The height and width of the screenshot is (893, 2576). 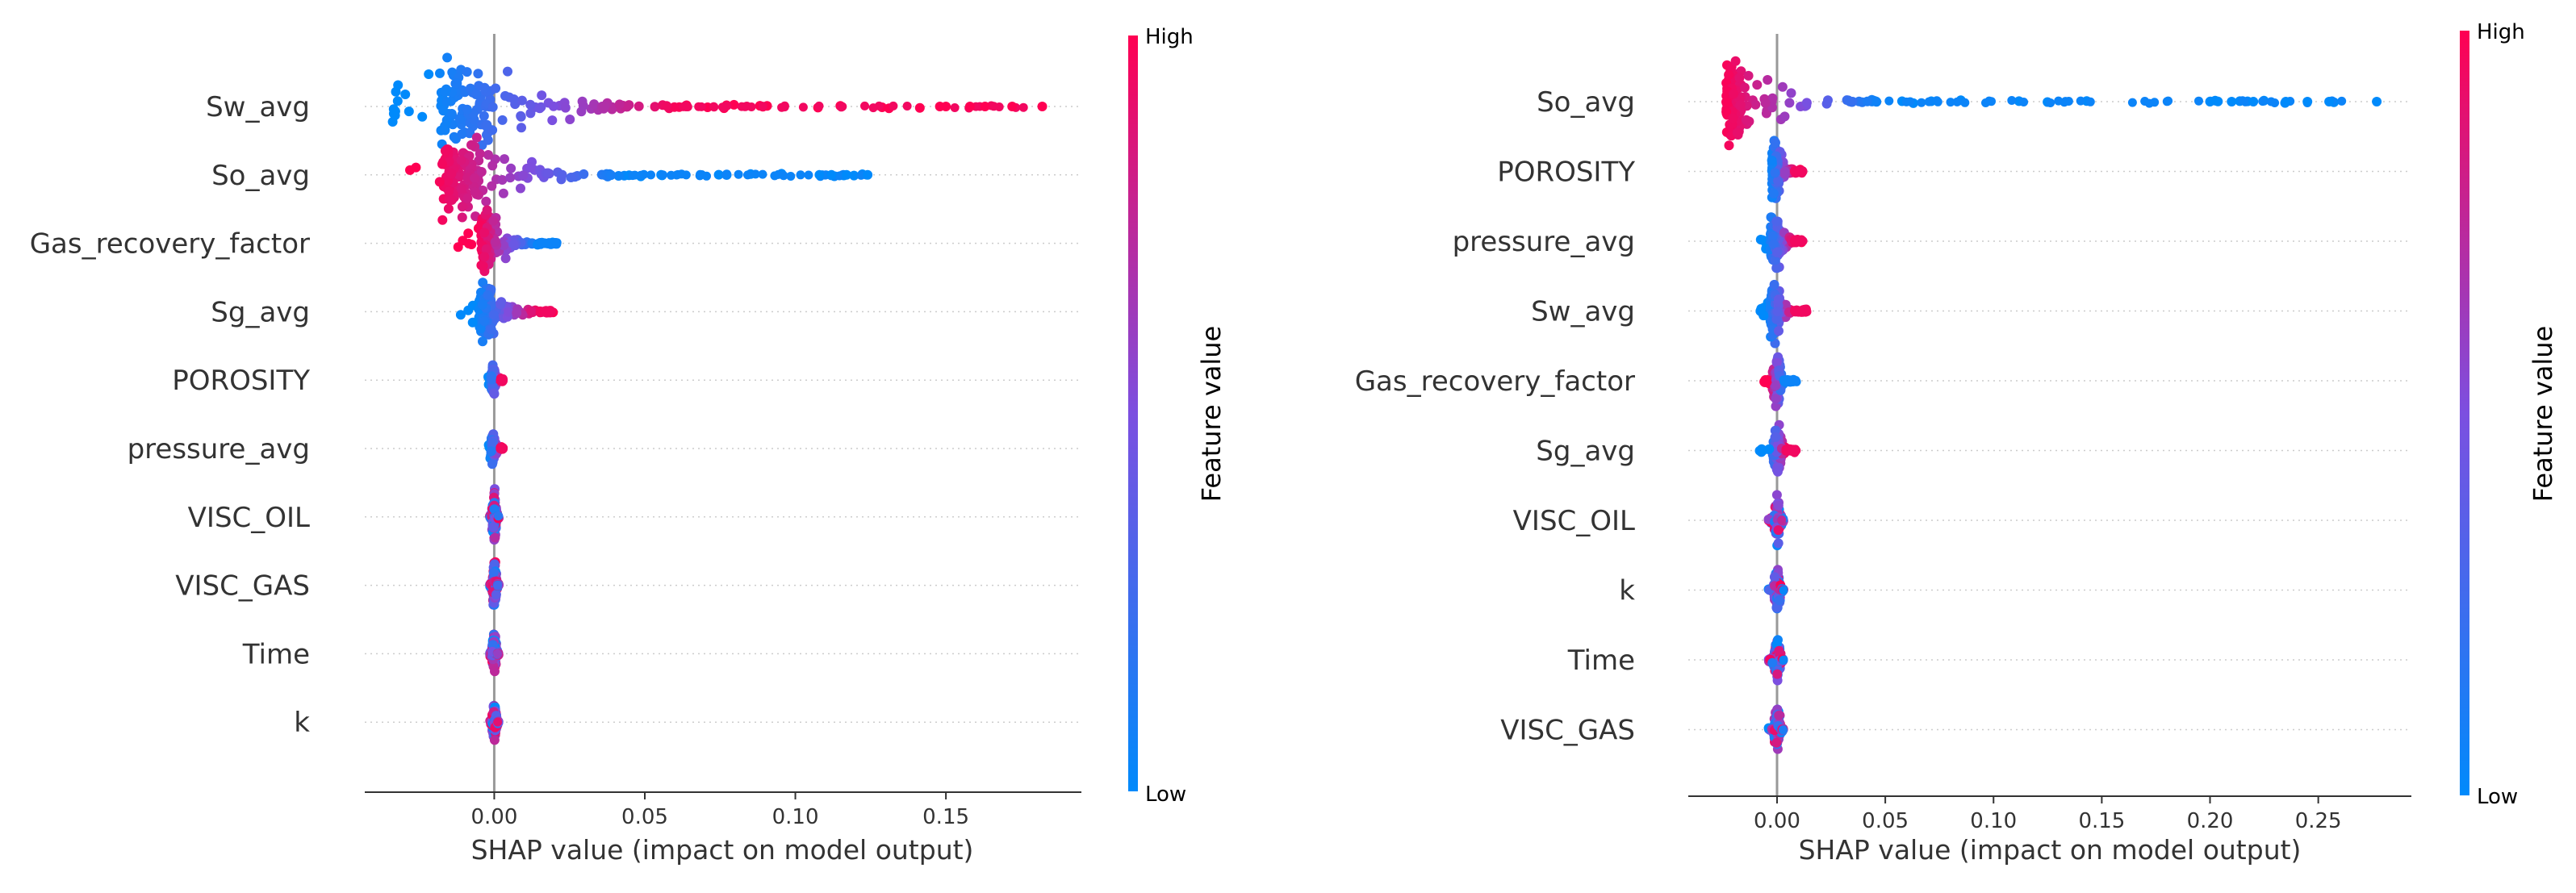 What do you see at coordinates (1544, 242) in the screenshot?
I see `feature-label: pressure_avg` at bounding box center [1544, 242].